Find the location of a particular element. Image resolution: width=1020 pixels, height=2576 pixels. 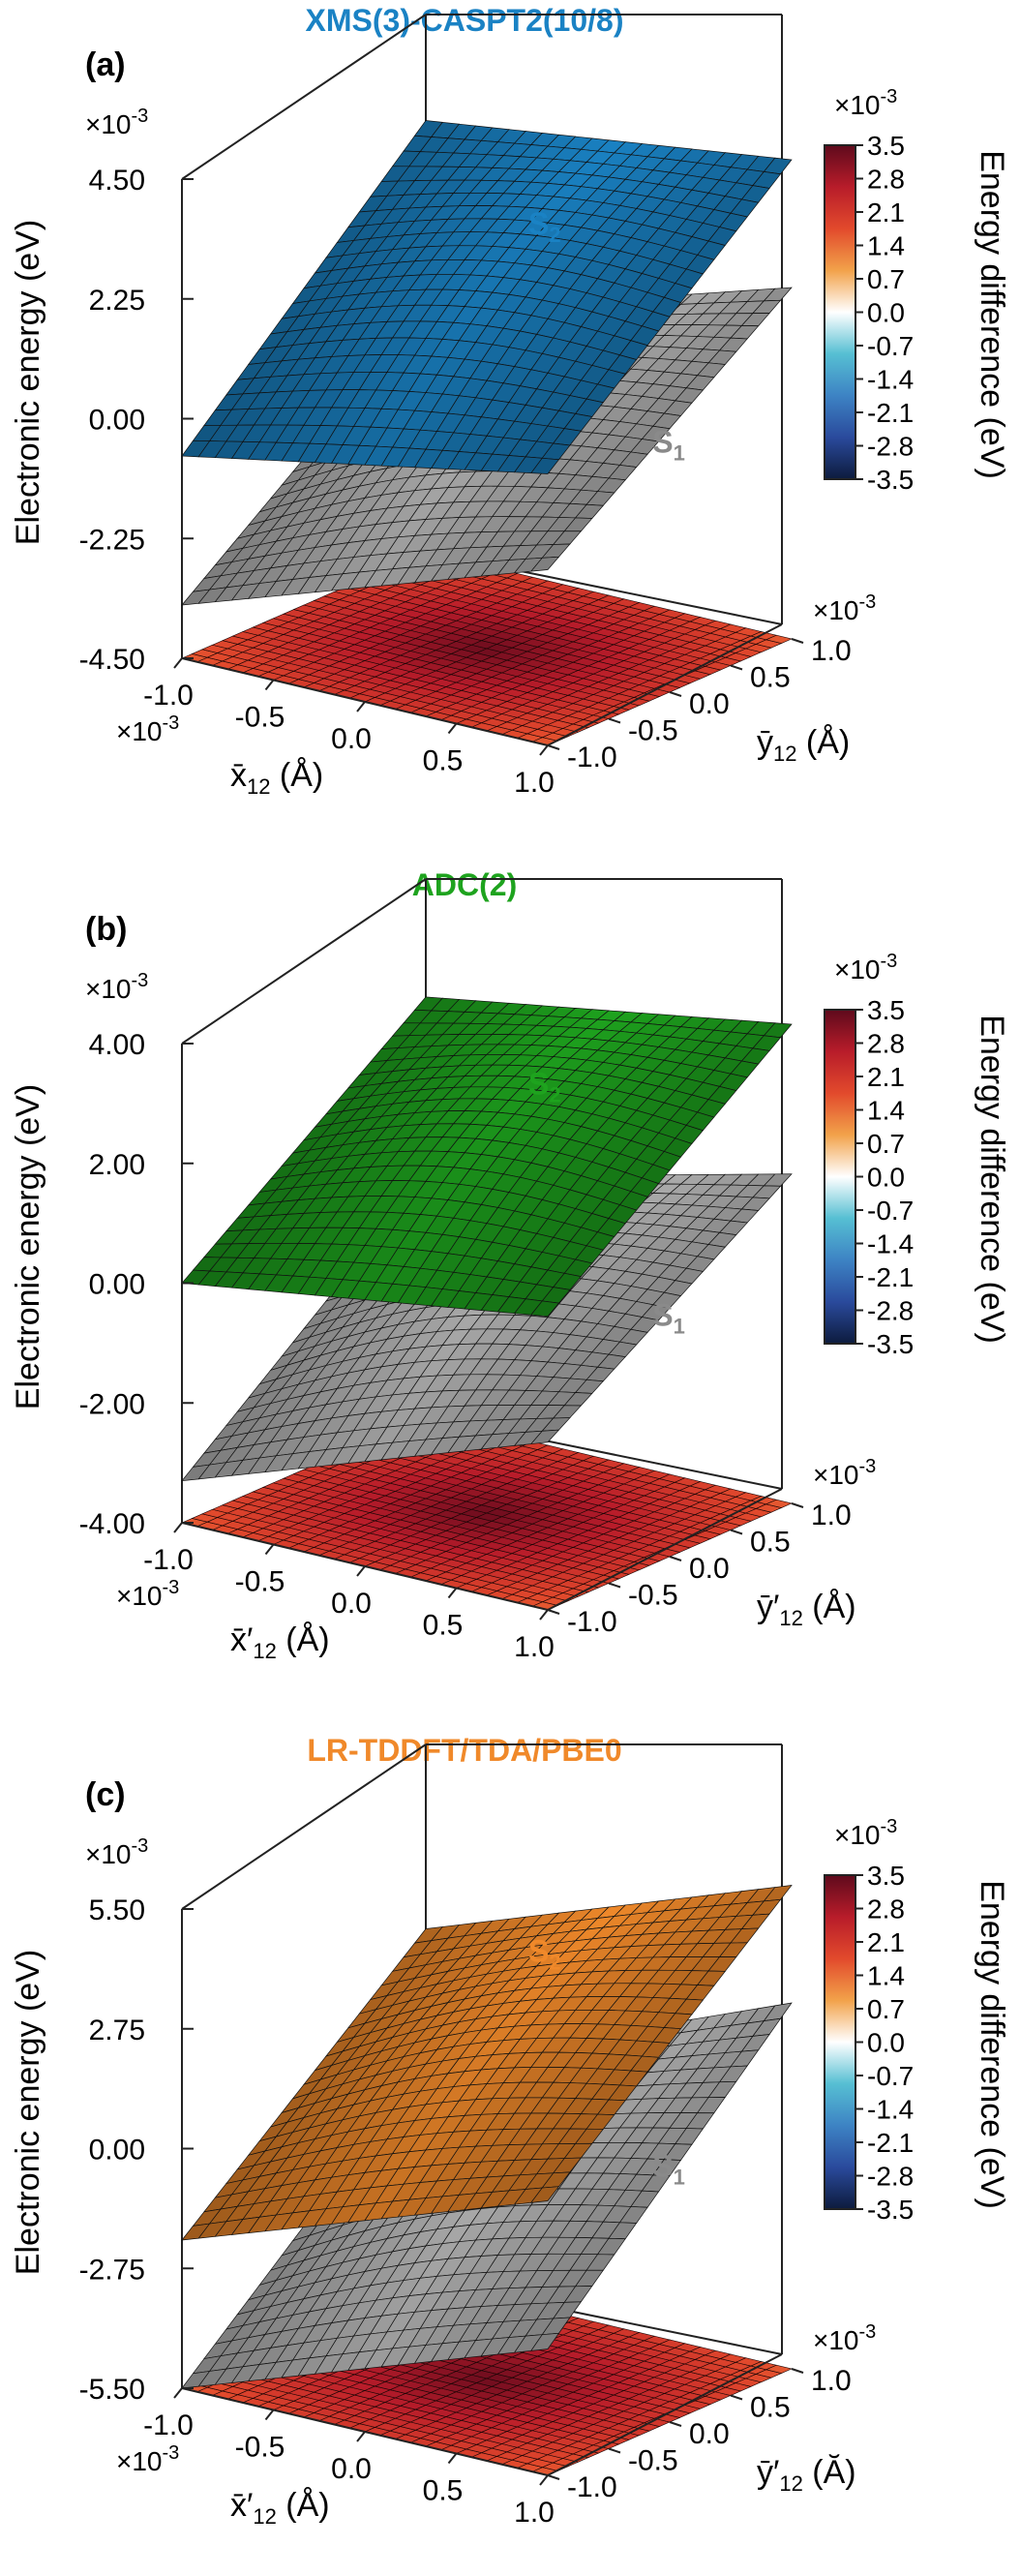

z-axis-ticks: 4.502.250.00-2.25-4.50 is located at coordinates (137, 421).